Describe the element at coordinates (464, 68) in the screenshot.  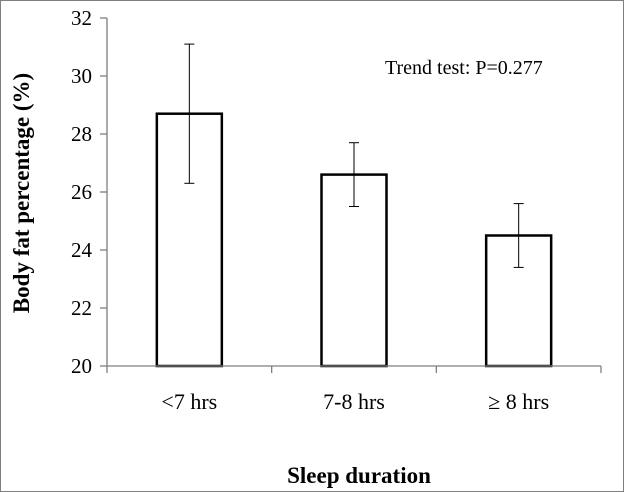
I see `trend-test-annotation: Trend test: P=0.277` at that location.